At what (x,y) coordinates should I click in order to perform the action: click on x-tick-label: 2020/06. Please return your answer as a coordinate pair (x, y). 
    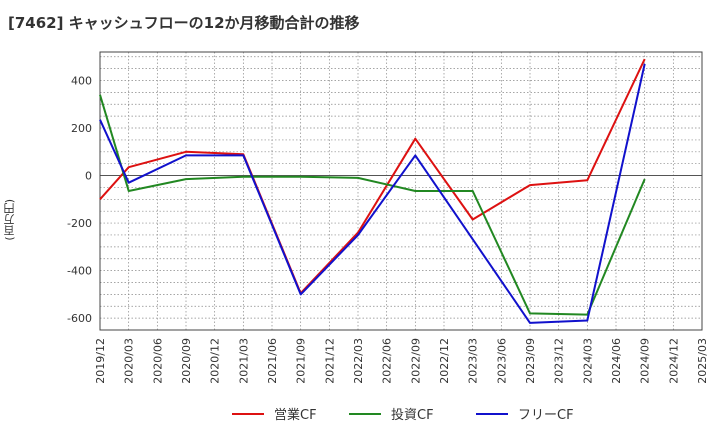
    Looking at the image, I should click on (157, 361).